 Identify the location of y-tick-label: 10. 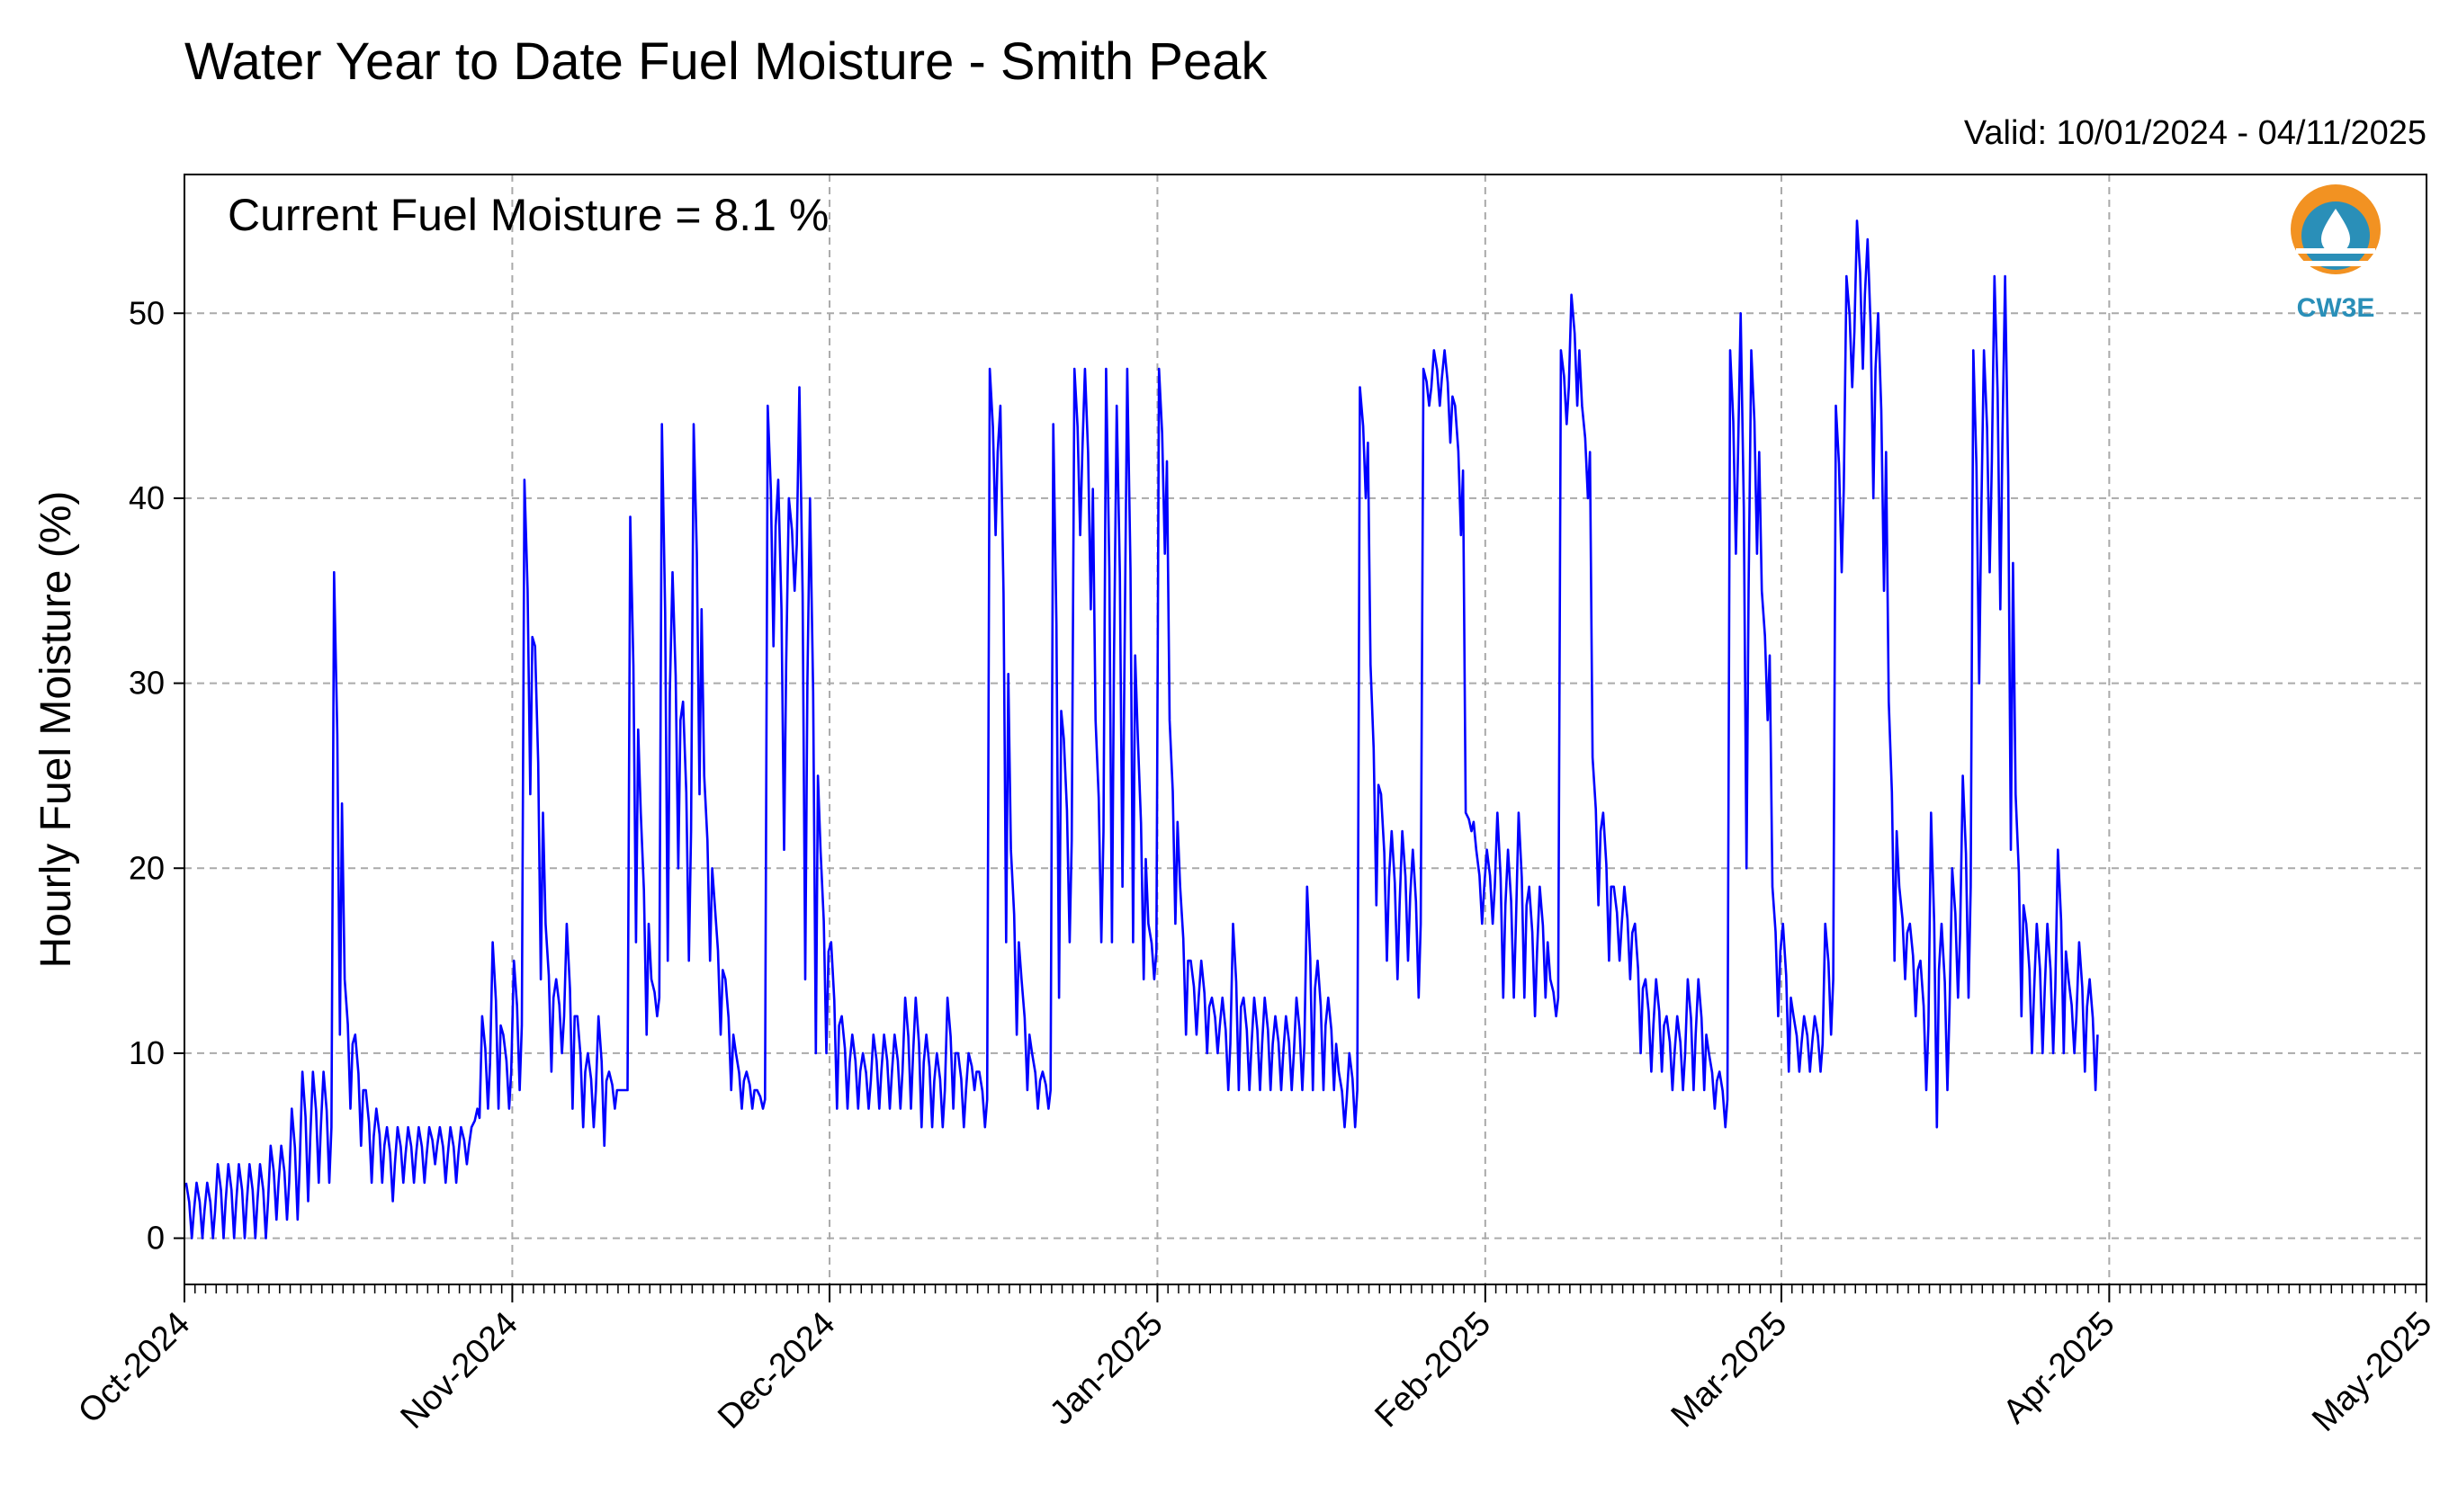
(147, 1052).